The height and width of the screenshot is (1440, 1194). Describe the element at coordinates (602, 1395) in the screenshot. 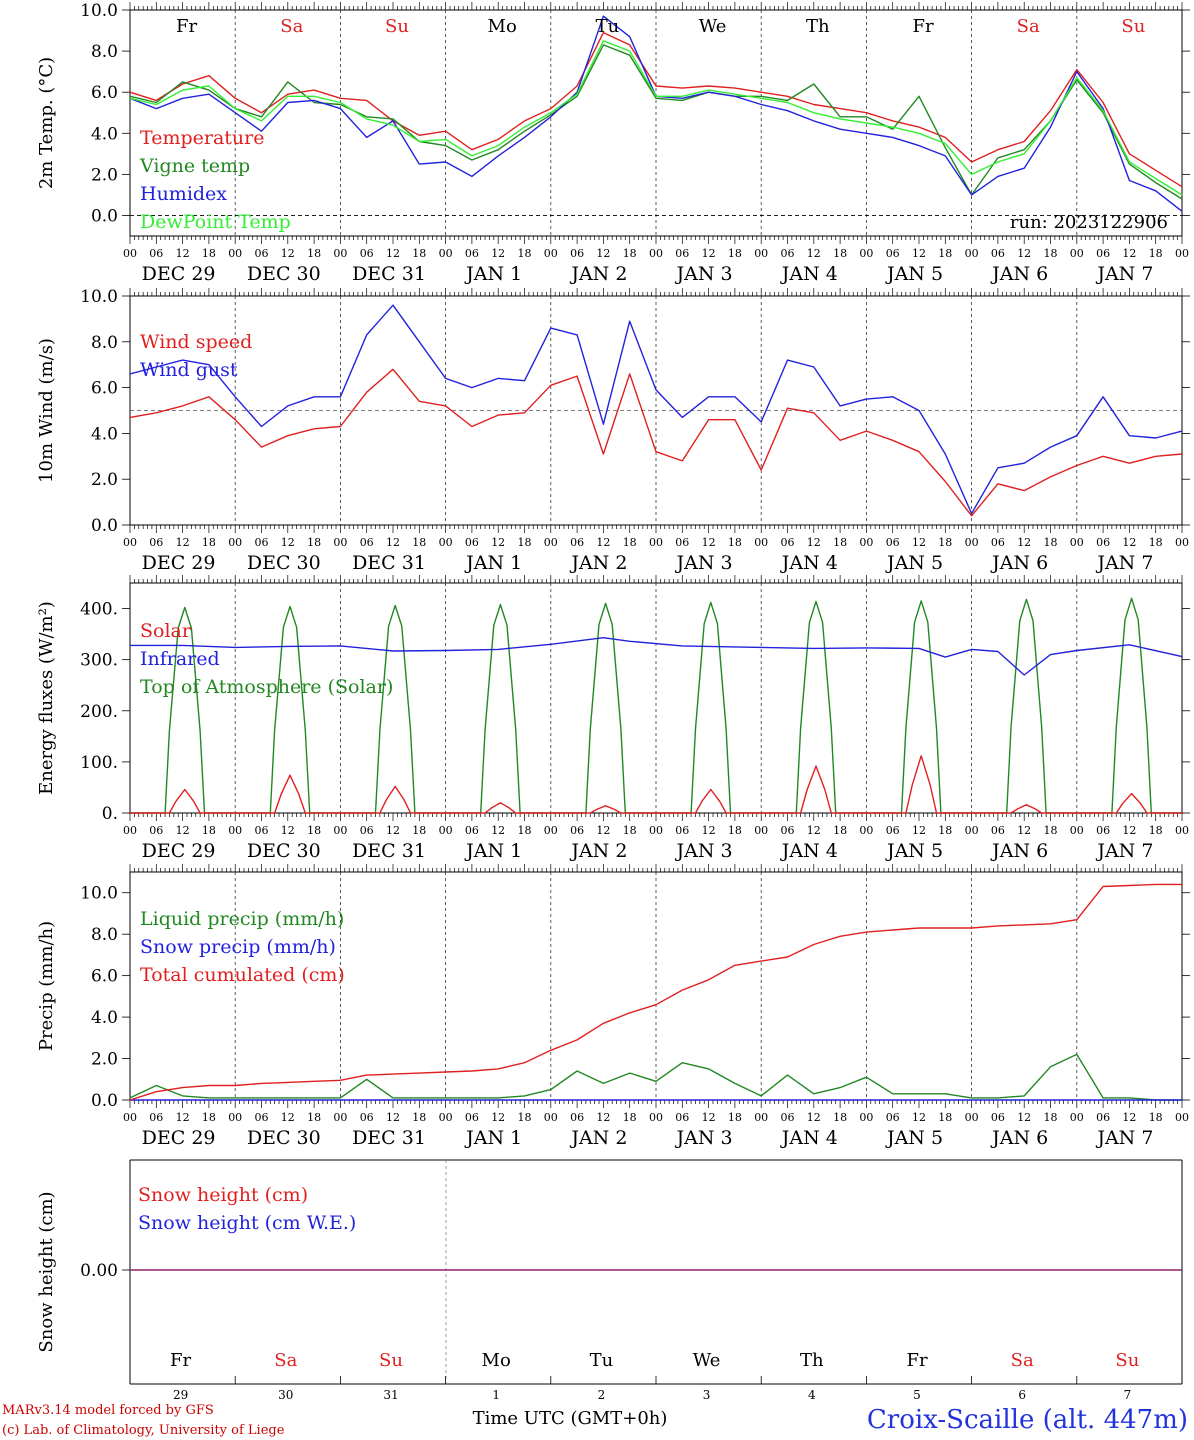

I see `snow-day-number: 2` at that location.